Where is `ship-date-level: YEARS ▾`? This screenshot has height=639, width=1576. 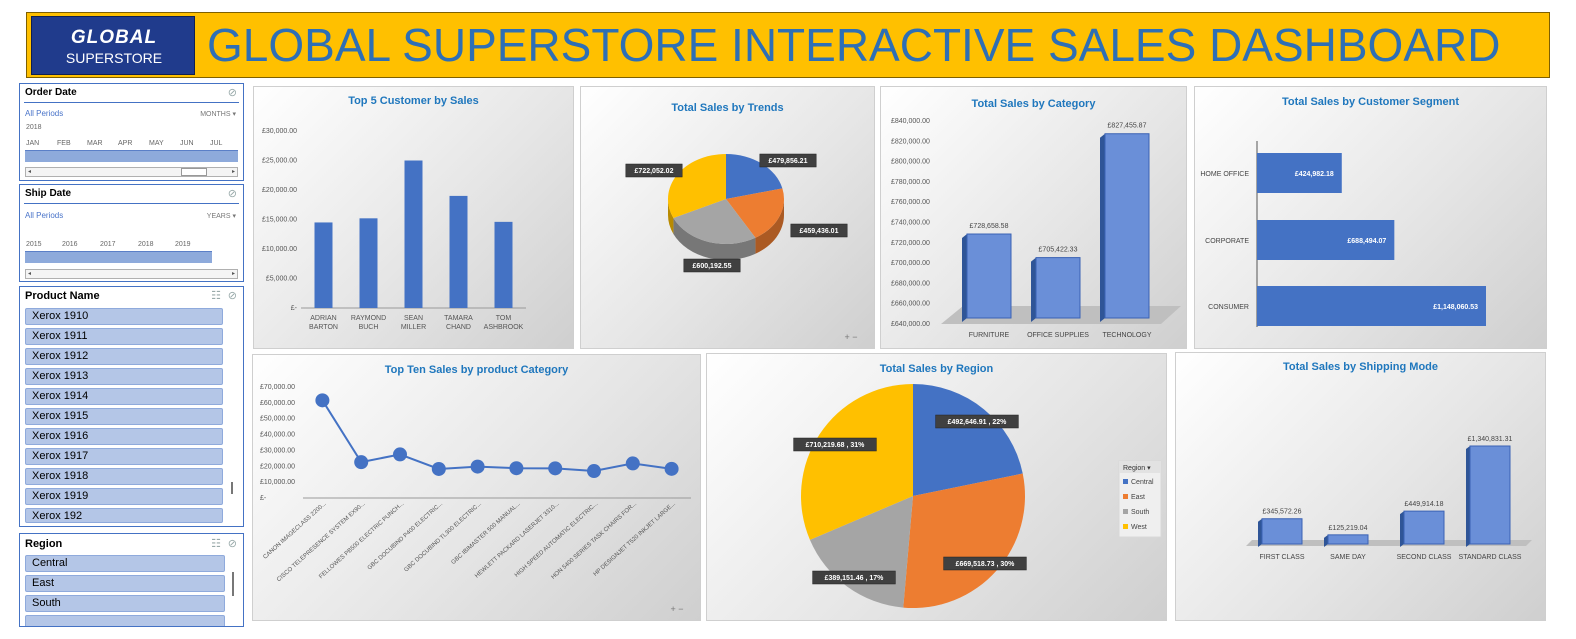
ship-date-level: YEARS ▾ is located at coordinates (221, 216).